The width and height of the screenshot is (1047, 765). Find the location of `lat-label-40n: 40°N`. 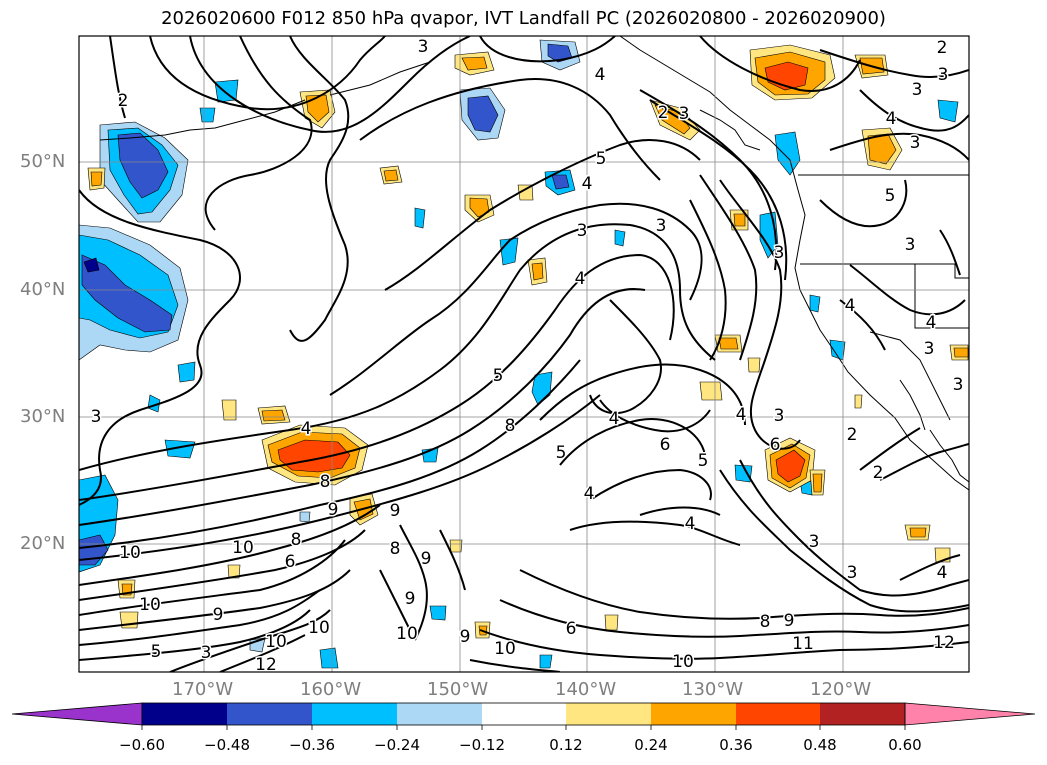

lat-label-40n: 40°N is located at coordinates (43, 289).